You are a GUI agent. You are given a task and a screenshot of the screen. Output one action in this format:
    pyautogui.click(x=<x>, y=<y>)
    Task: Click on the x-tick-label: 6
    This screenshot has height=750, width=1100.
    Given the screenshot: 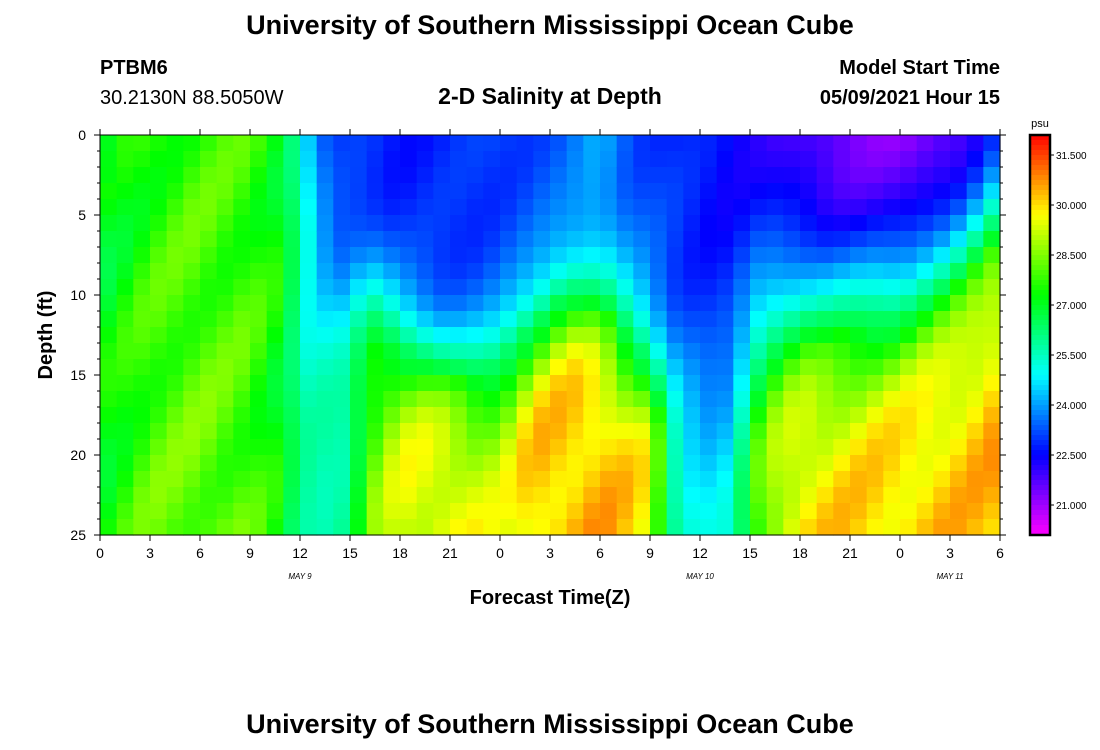 What is the action you would take?
    pyautogui.click(x=1000, y=553)
    